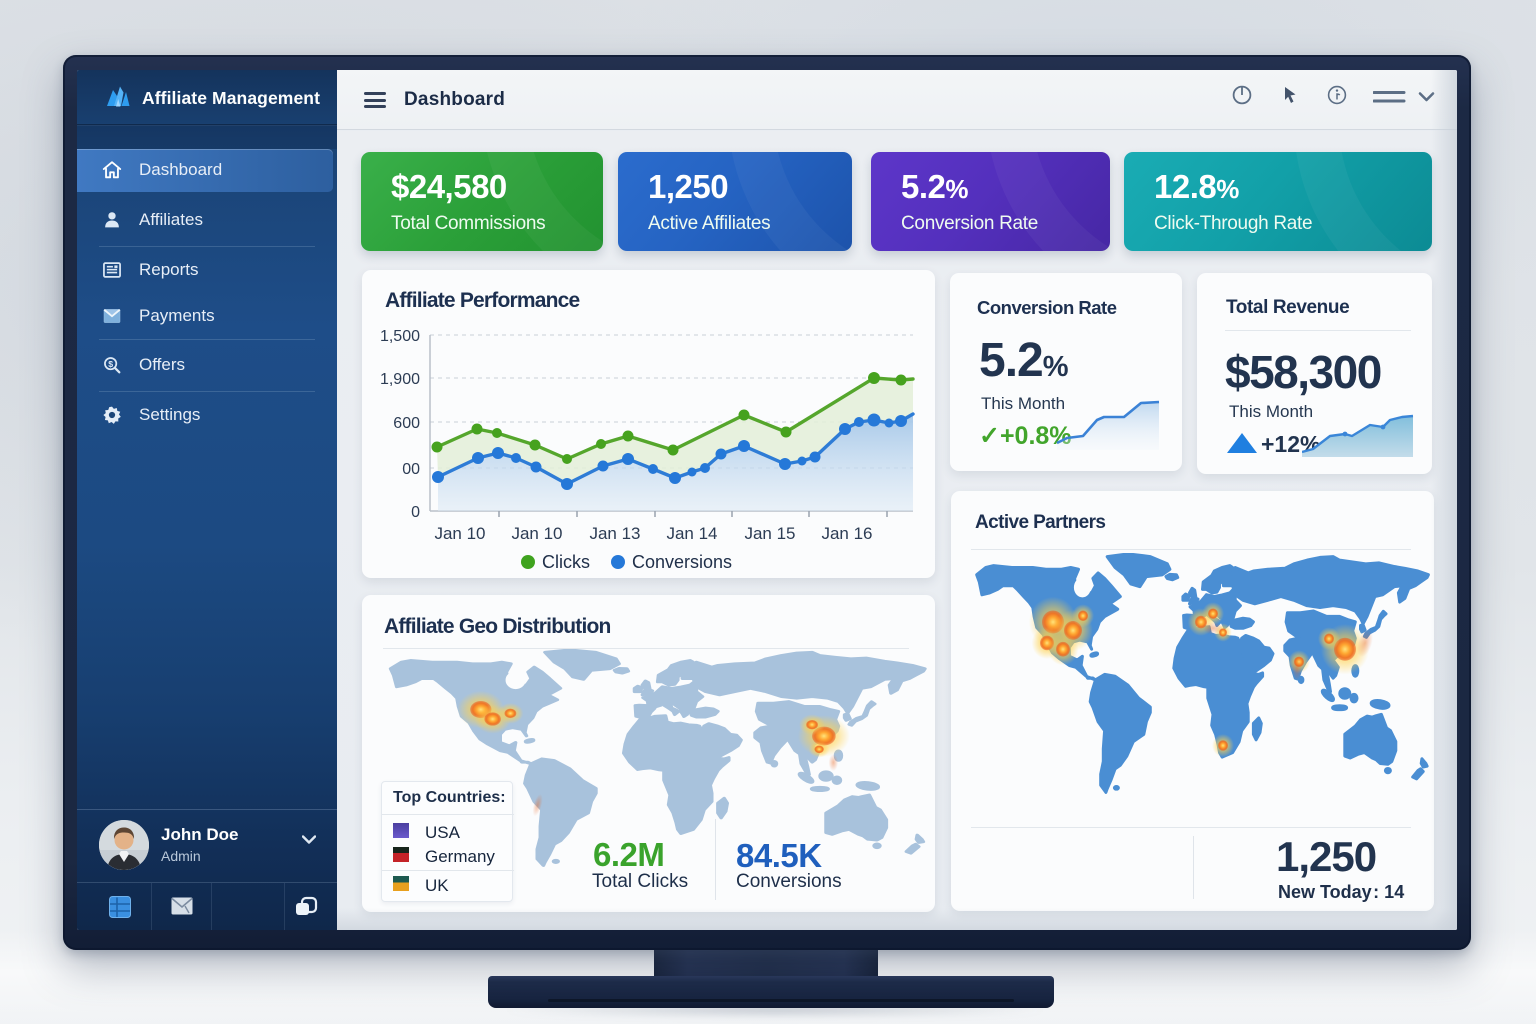 Image resolution: width=1536 pixels, height=1024 pixels. What do you see at coordinates (406, 423) in the screenshot?
I see `svg-text: 600` at bounding box center [406, 423].